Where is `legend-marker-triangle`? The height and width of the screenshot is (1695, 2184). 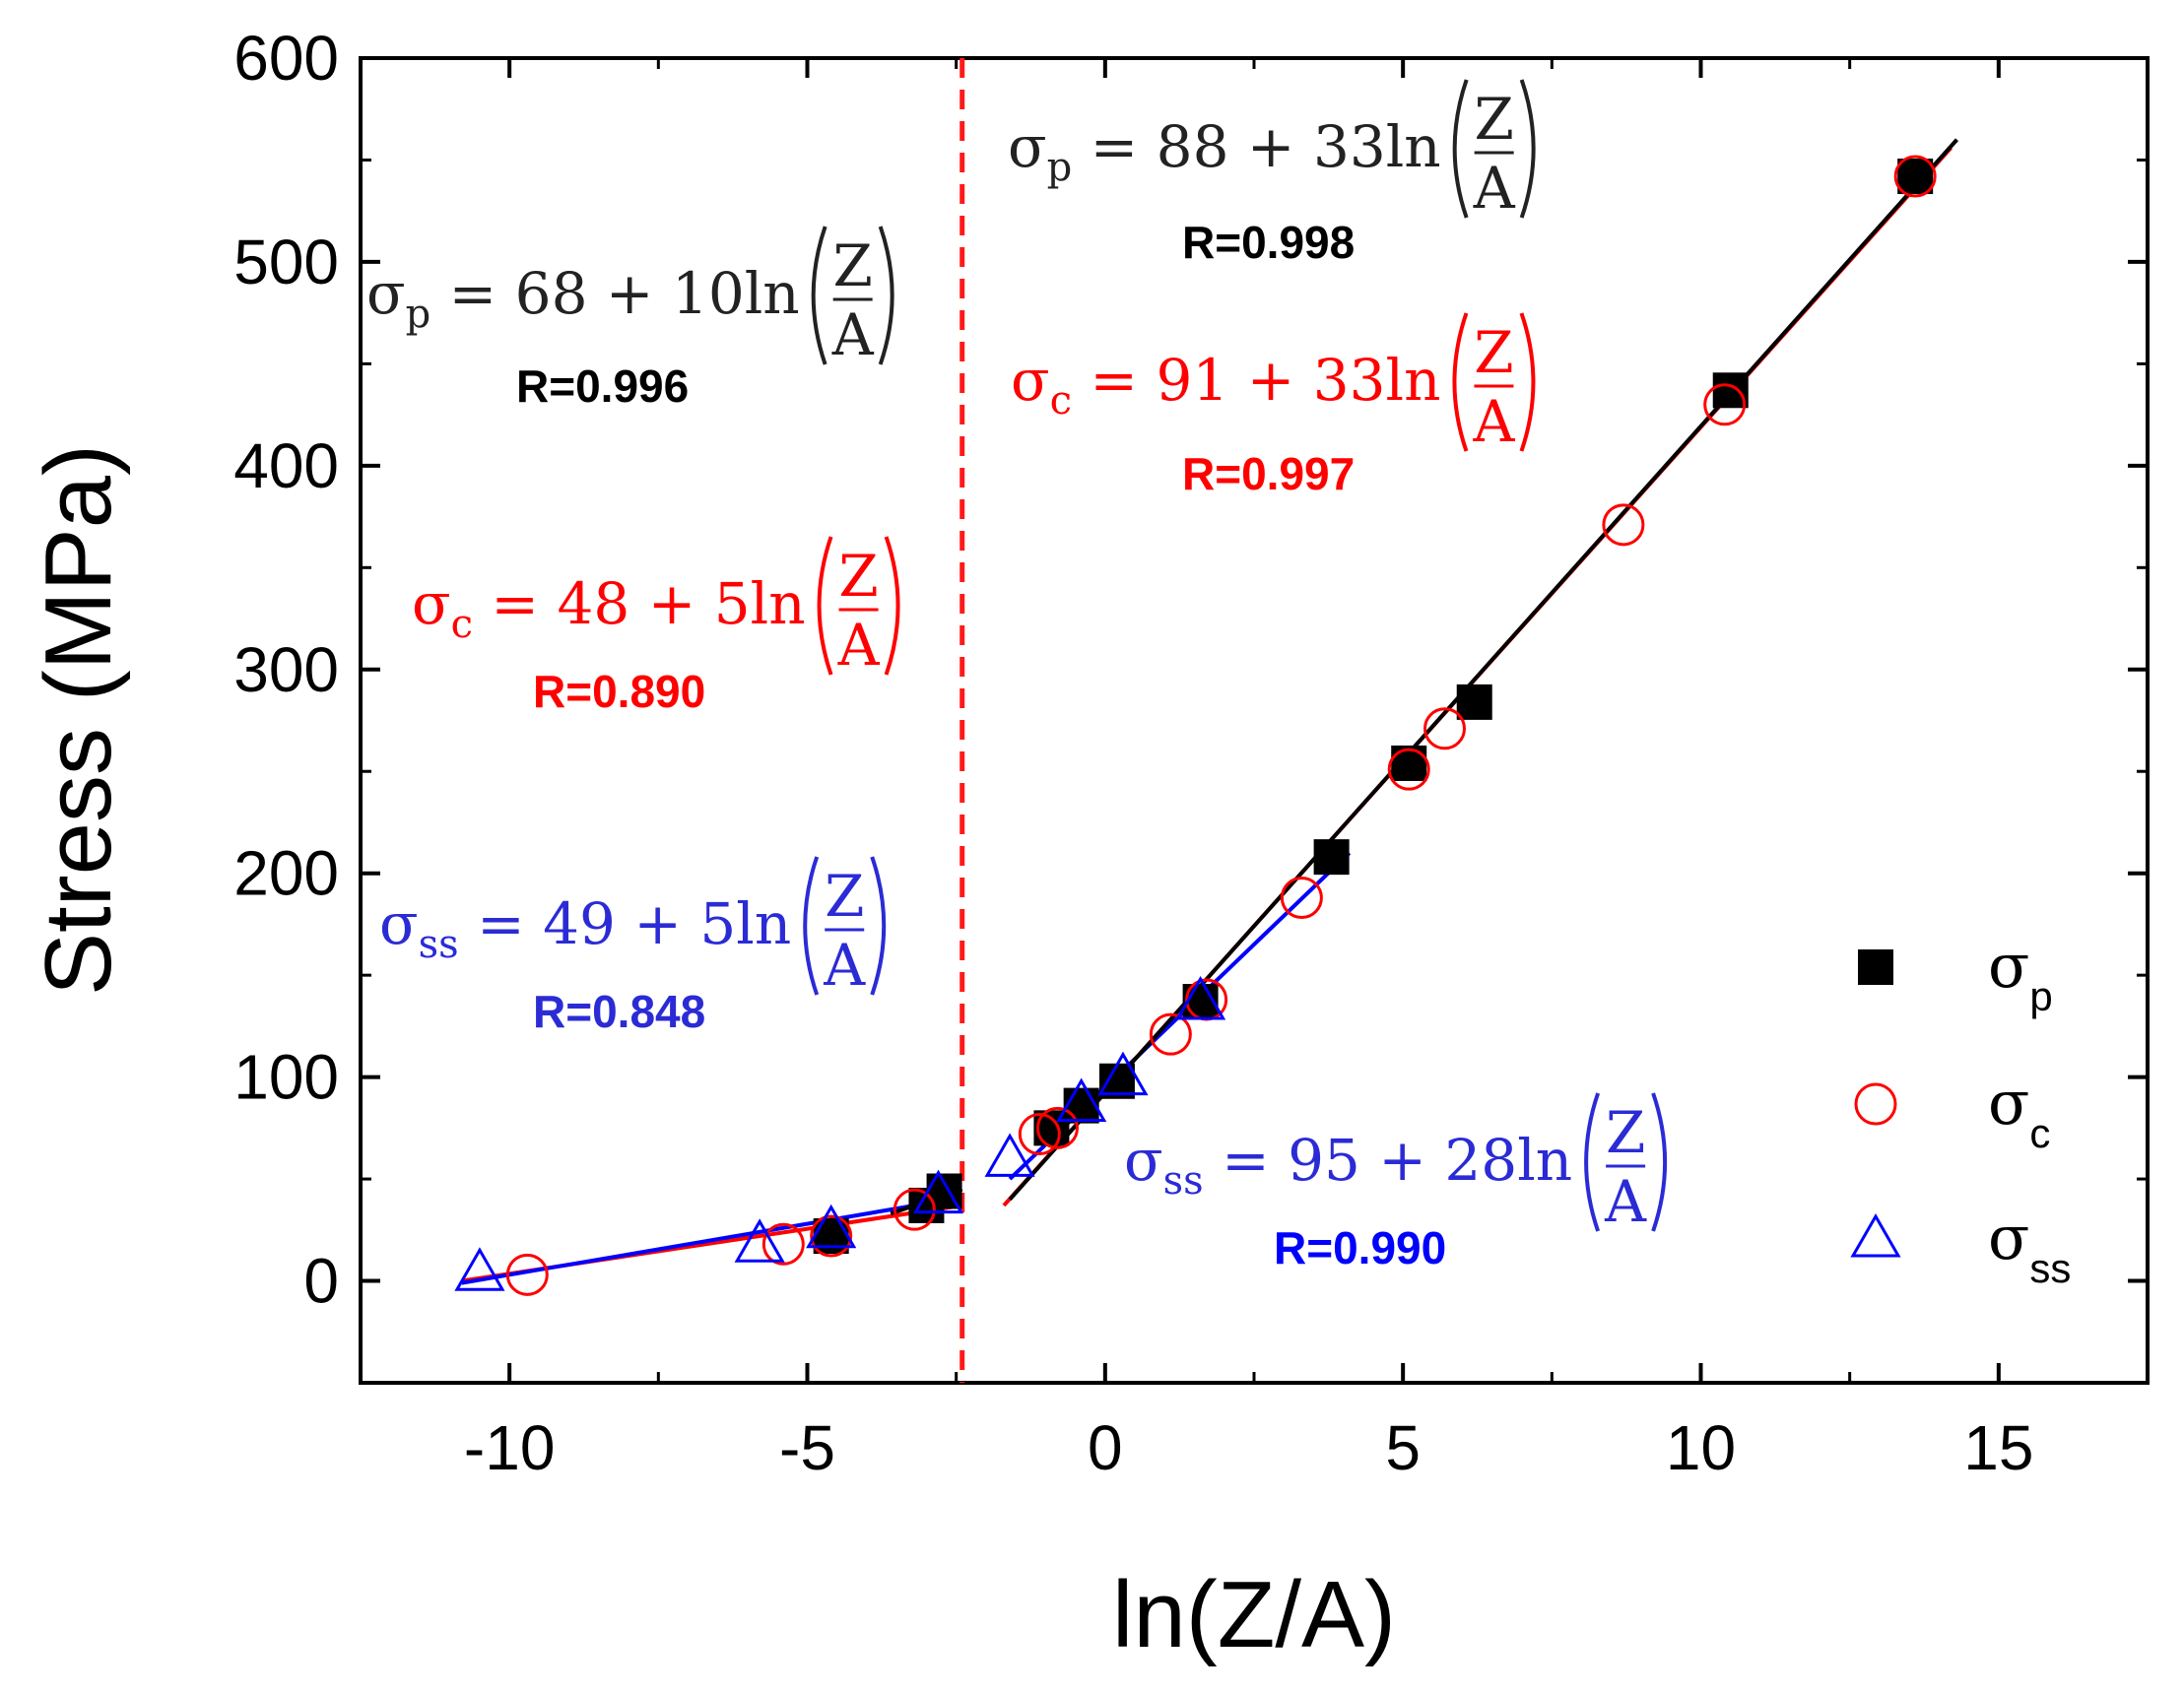
legend-marker-triangle is located at coordinates (1875, 1235).